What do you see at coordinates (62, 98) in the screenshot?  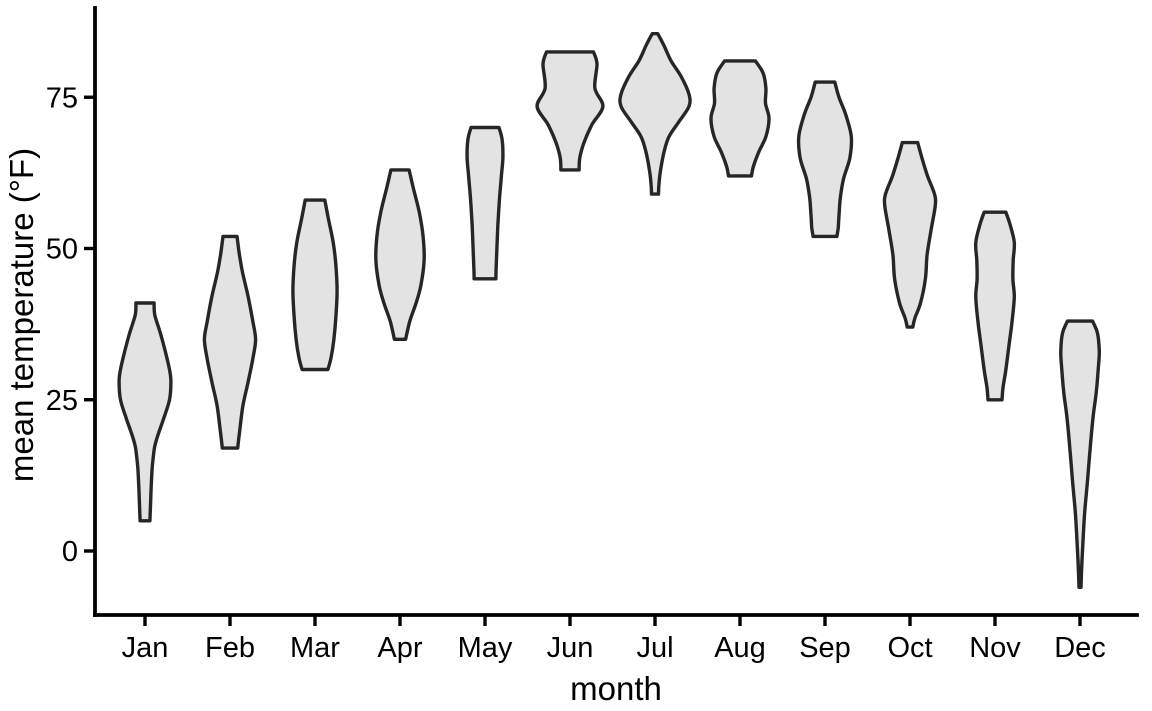 I see `y-tick-label: 75` at bounding box center [62, 98].